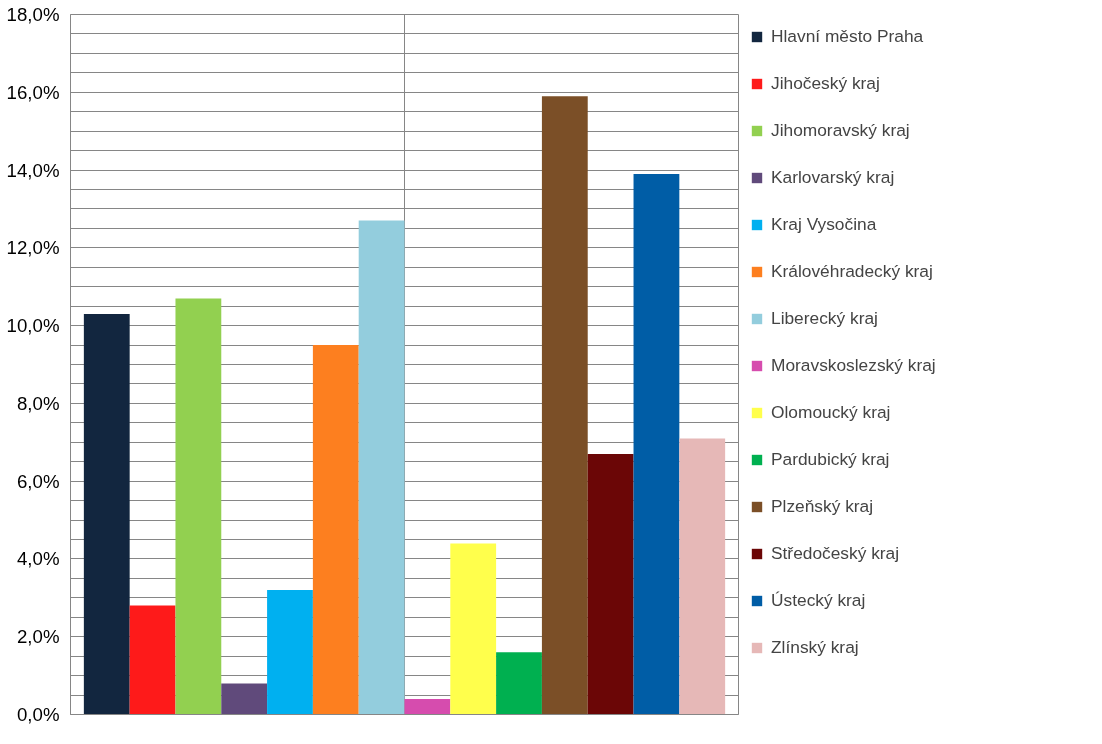  I want to click on legend-label: Zlínský kraj, so click(815, 647).